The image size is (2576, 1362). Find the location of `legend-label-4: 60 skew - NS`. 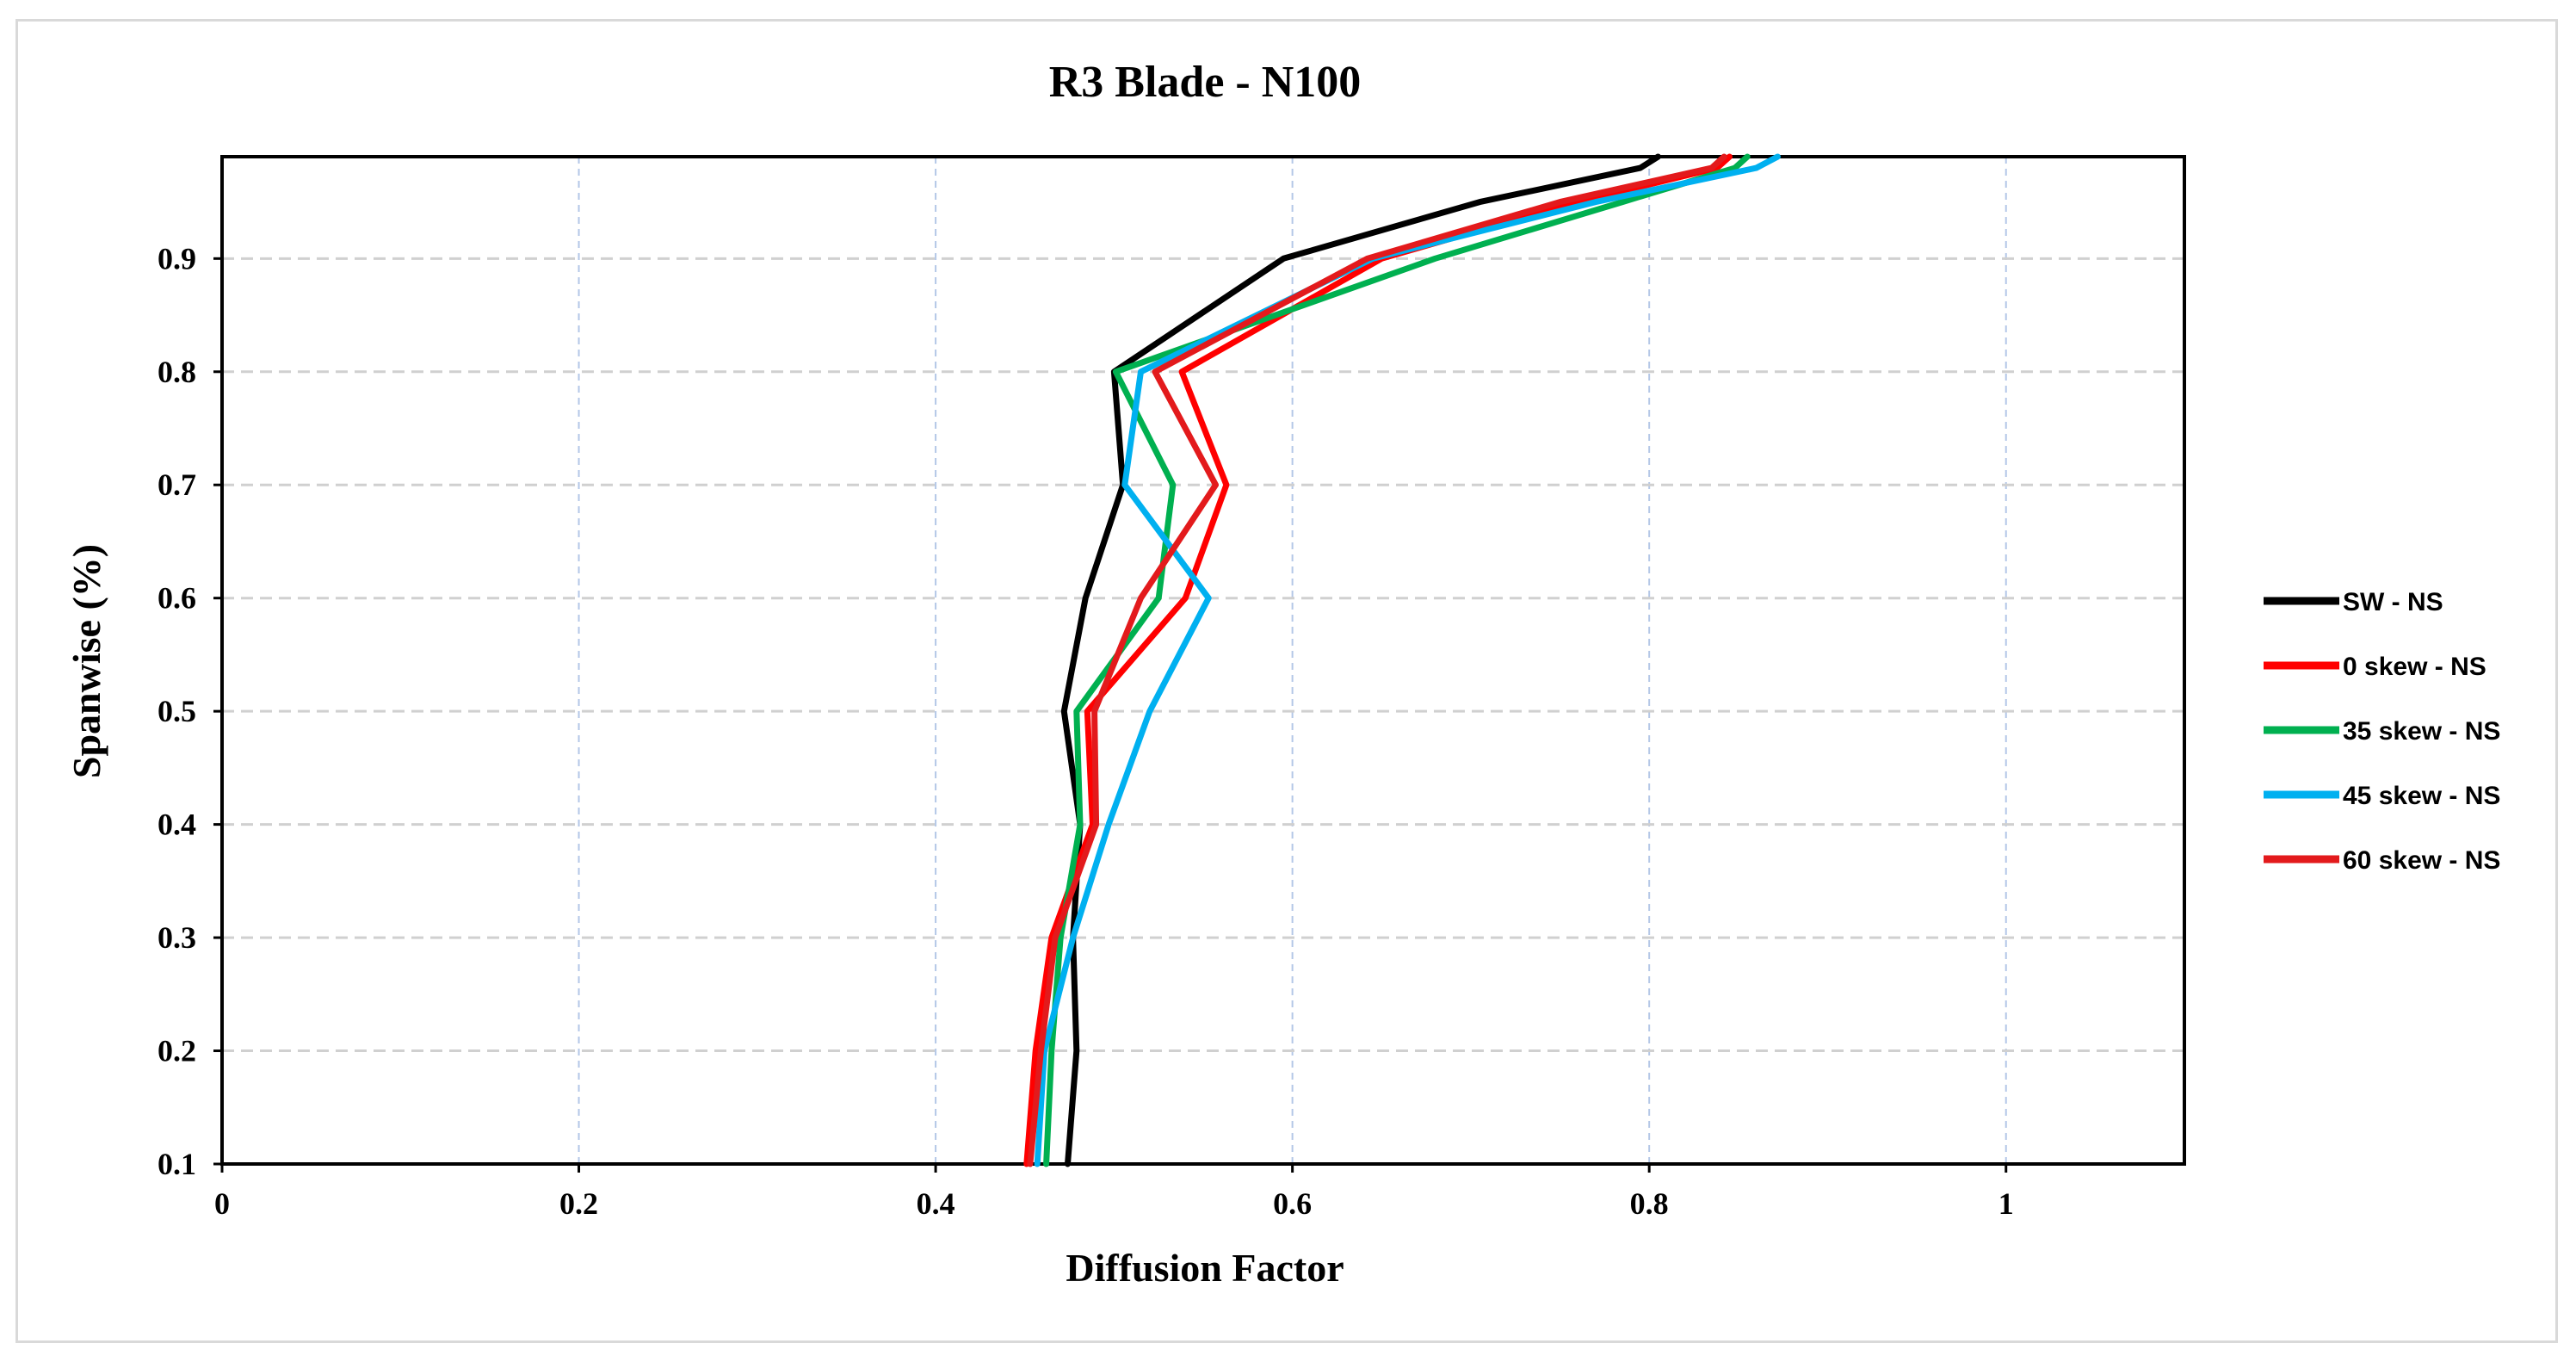

legend-label-4: 60 skew - NS is located at coordinates (2421, 860).